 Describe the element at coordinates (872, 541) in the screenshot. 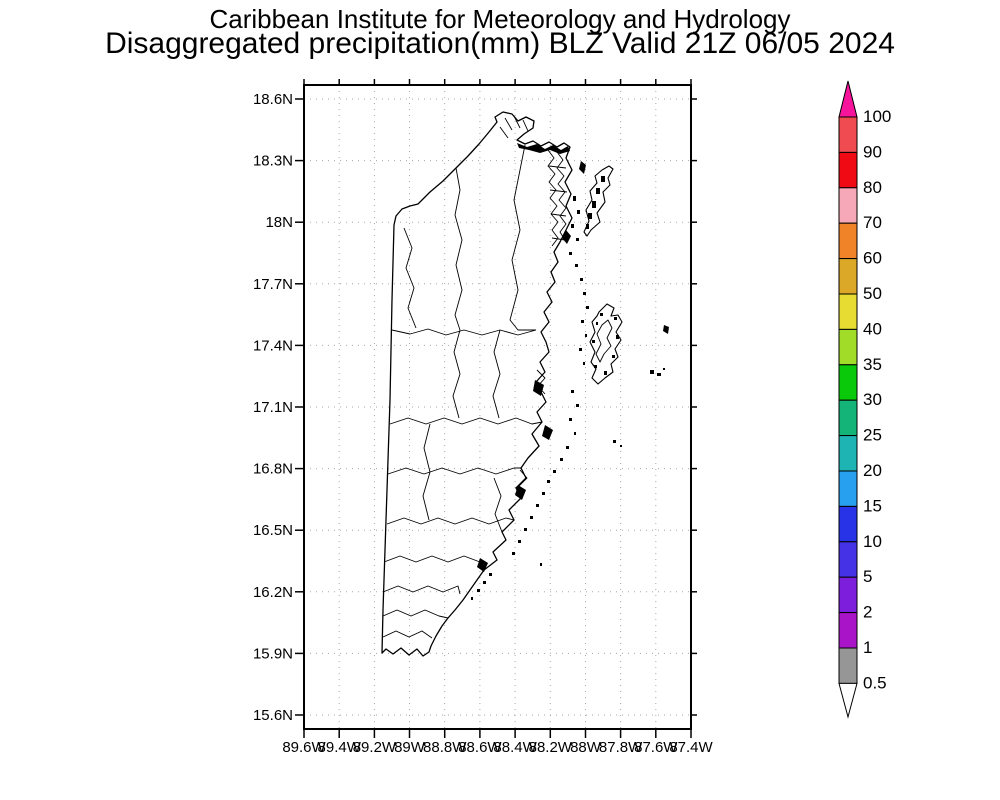

I see `colorbar-tick-label: 10` at that location.